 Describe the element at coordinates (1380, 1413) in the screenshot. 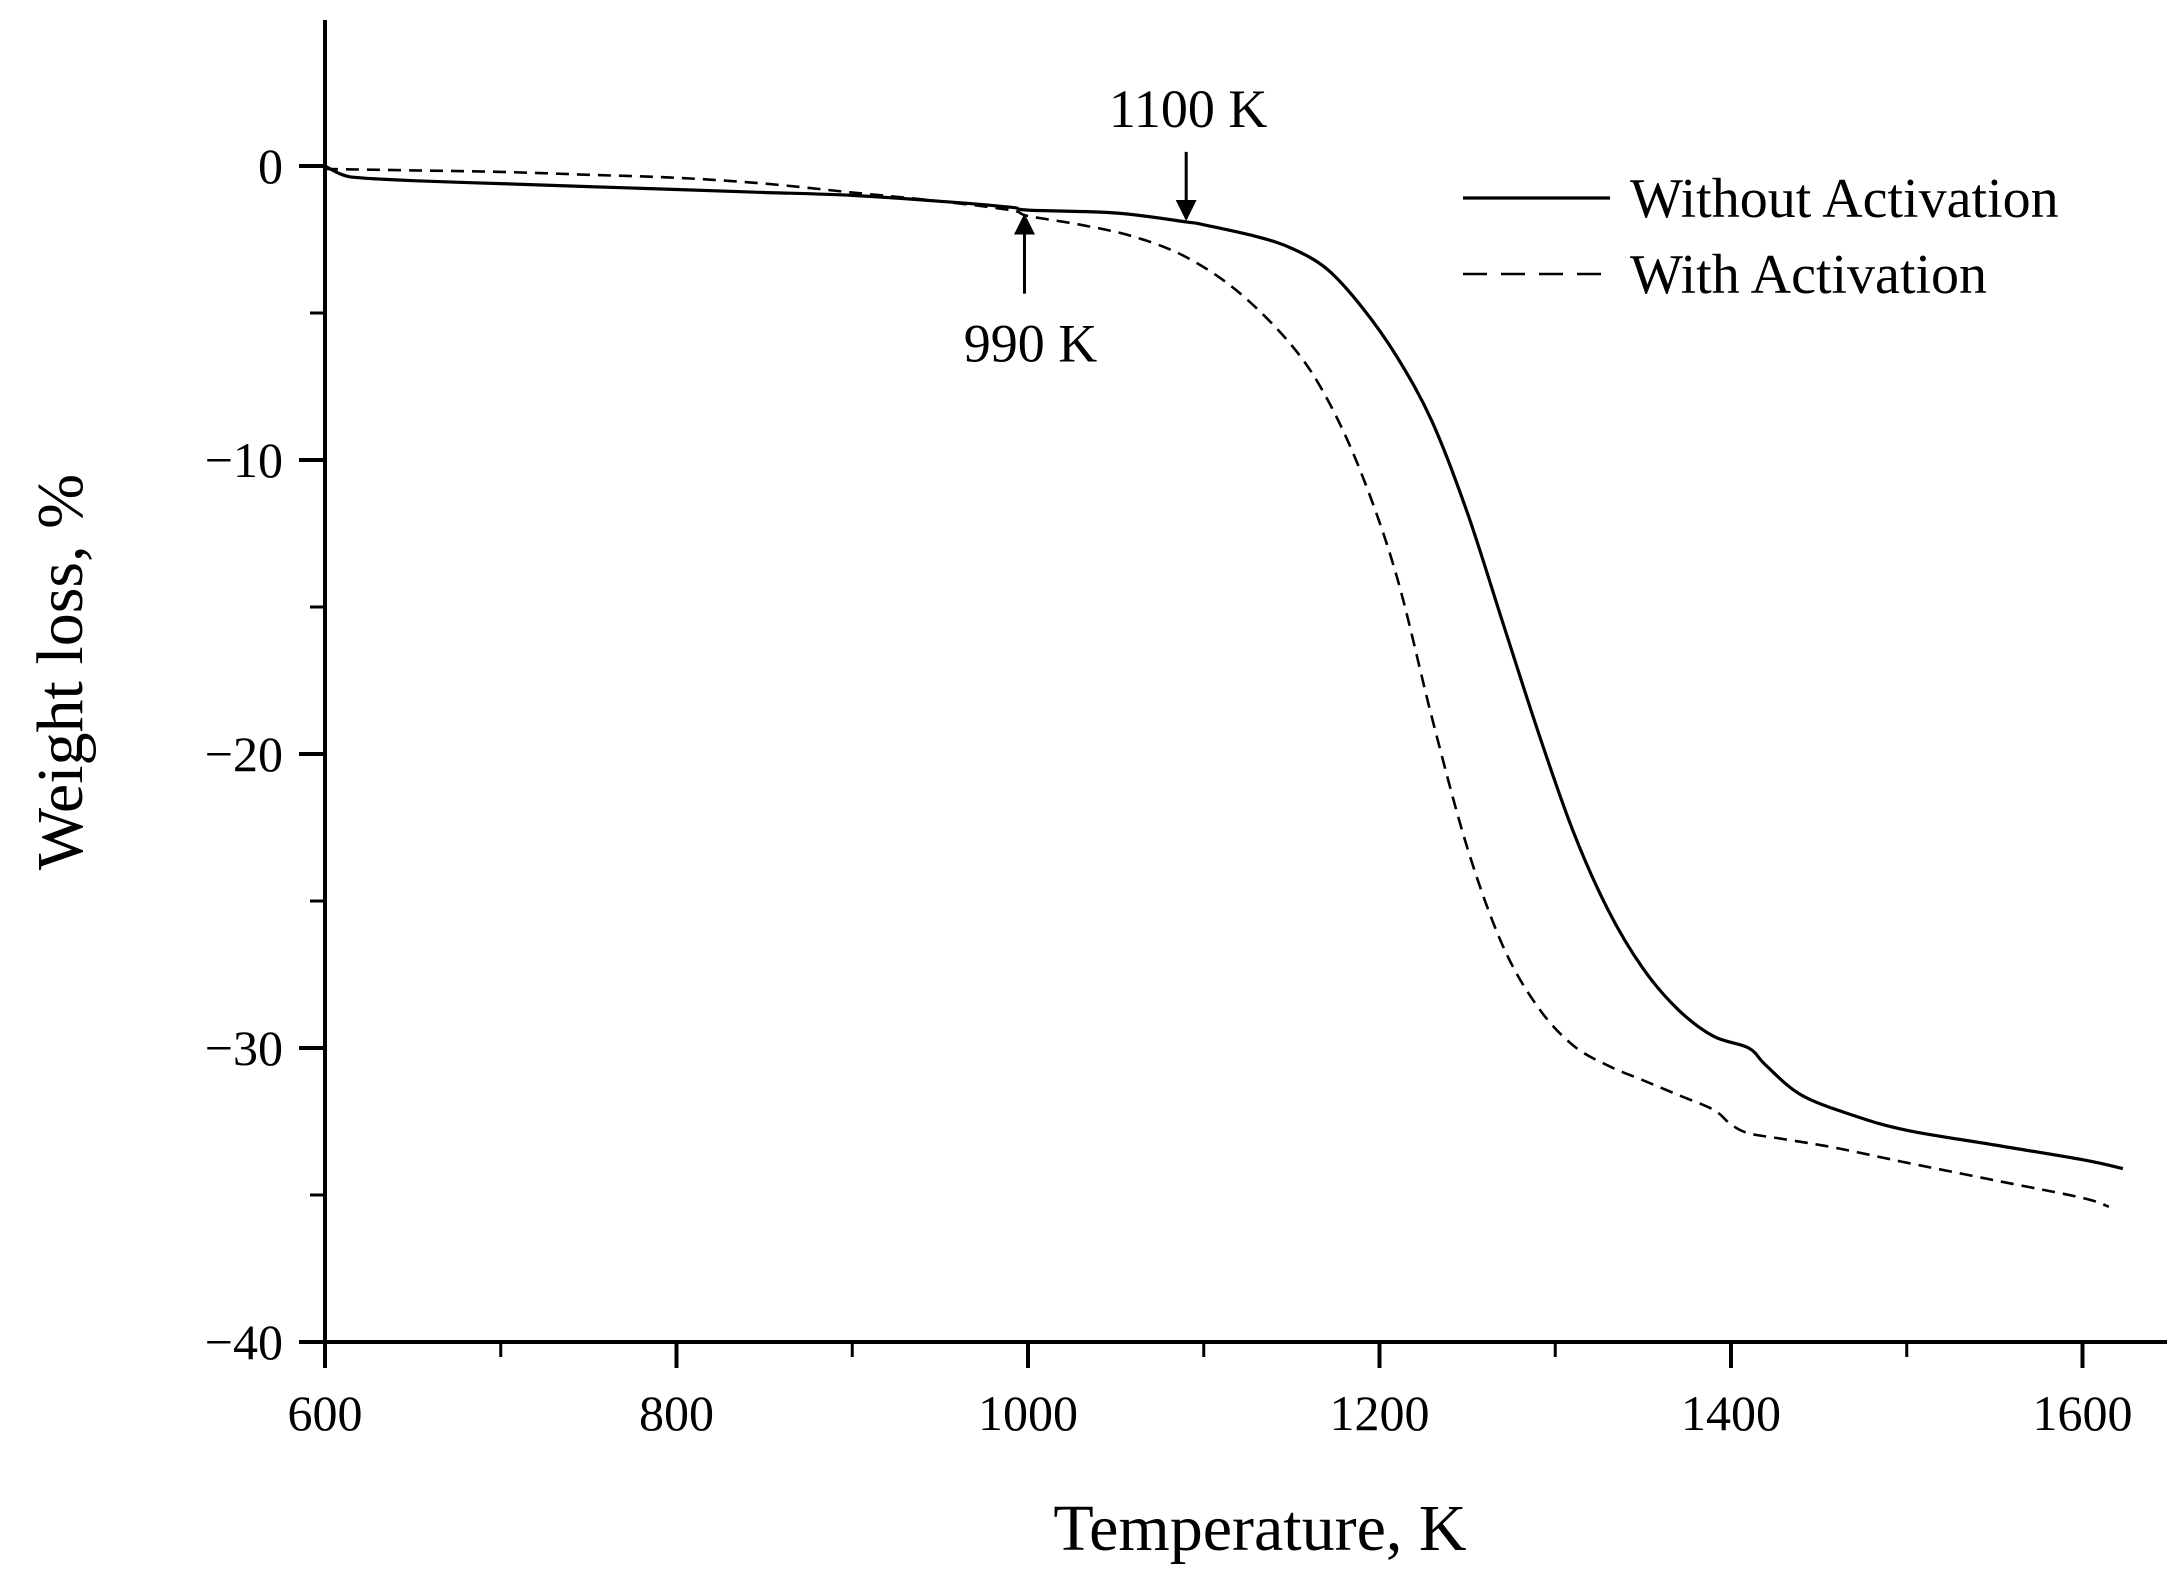

I see `x-tick-label: 1200` at that location.